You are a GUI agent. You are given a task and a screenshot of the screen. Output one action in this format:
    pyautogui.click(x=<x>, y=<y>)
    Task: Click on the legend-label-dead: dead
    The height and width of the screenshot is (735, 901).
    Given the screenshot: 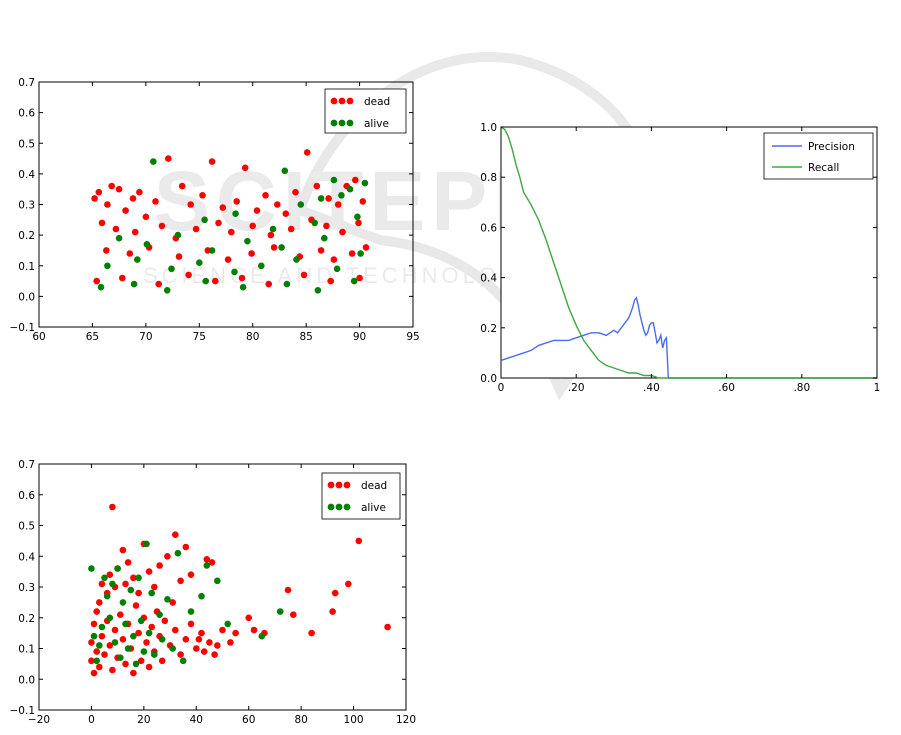 What is the action you would take?
    pyautogui.click(x=377, y=102)
    